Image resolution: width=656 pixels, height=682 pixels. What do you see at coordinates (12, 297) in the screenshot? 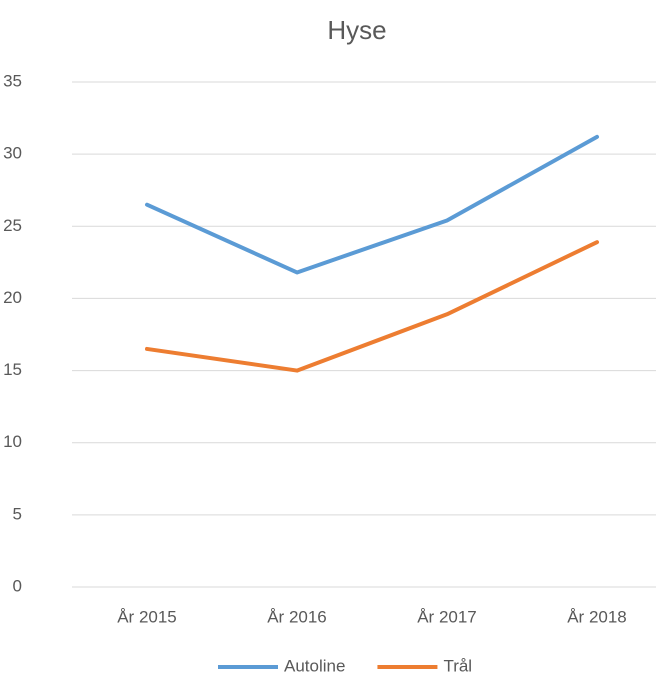
I see `y-tick-label: 20` at bounding box center [12, 297].